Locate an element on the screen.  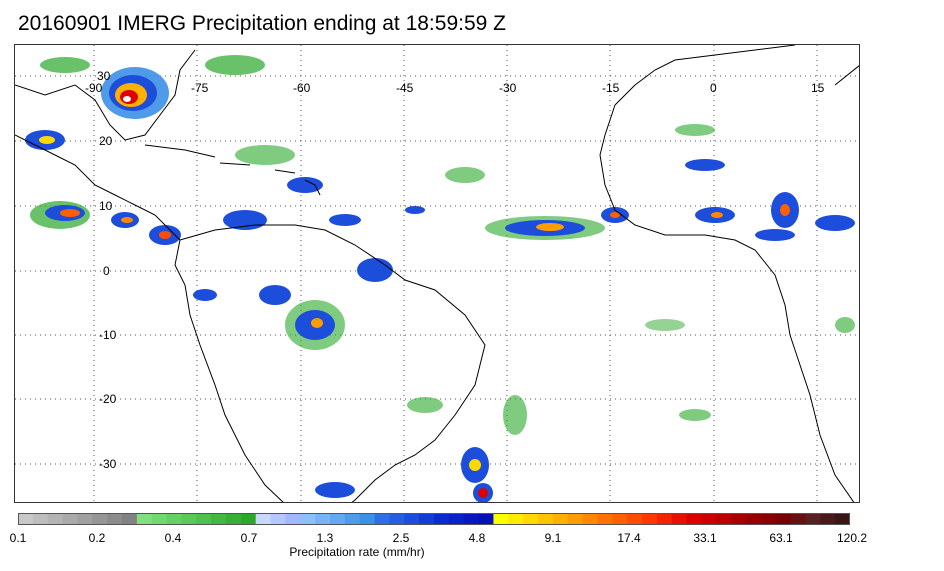
lat-tick: -10 is located at coordinates (108, 335).